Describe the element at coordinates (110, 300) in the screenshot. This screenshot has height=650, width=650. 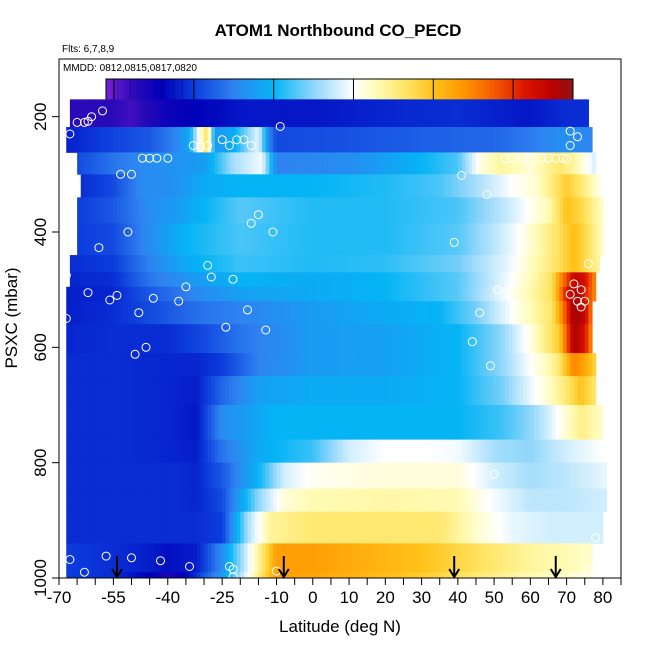
I see `sample-point` at that location.